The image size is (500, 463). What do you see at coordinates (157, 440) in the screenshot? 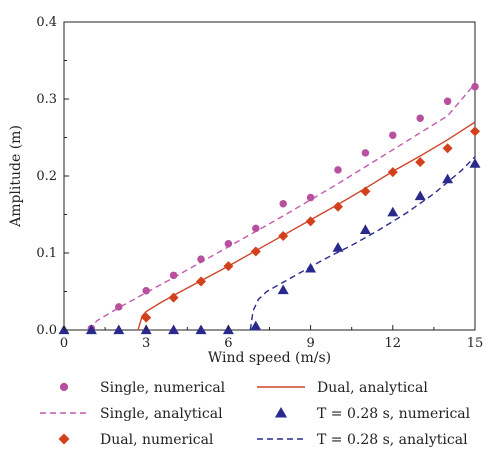
I see `legend-label: Dual, numerical` at bounding box center [157, 440].